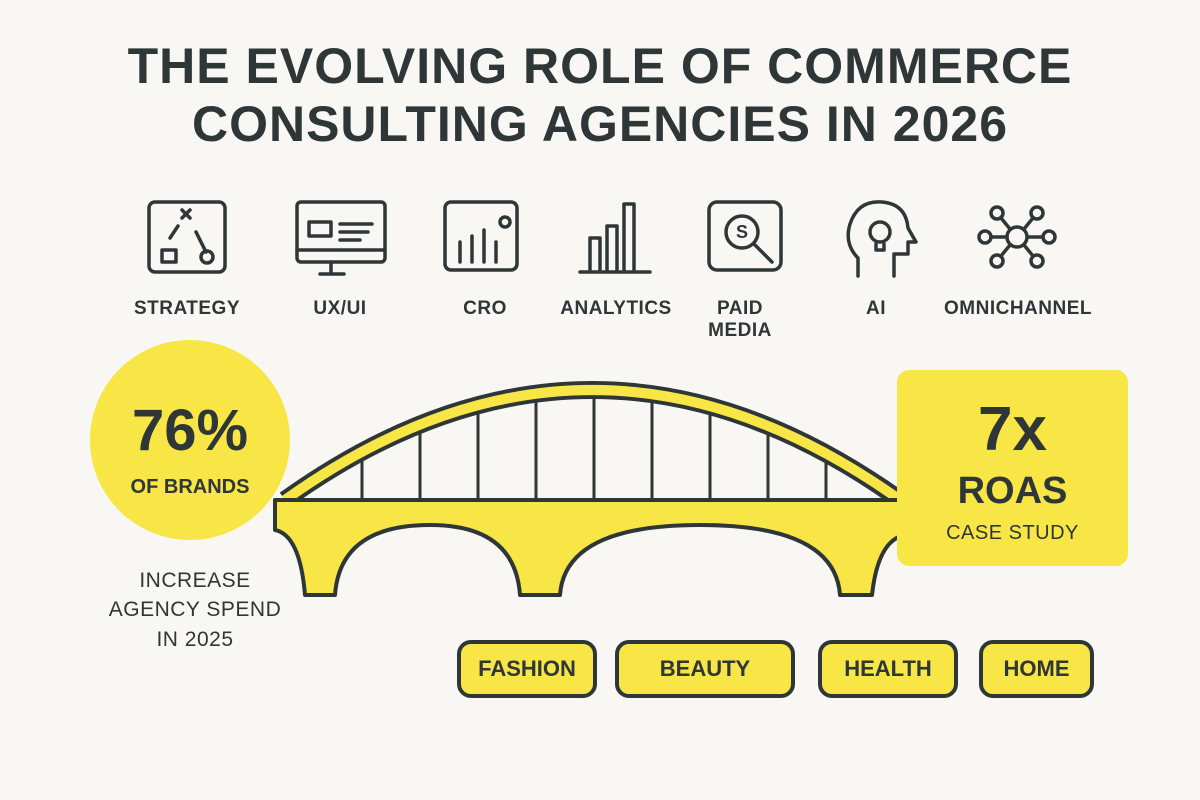 Image resolution: width=1200 pixels, height=800 pixels. Describe the element at coordinates (876, 308) in the screenshot. I see `service-label: AI` at that location.